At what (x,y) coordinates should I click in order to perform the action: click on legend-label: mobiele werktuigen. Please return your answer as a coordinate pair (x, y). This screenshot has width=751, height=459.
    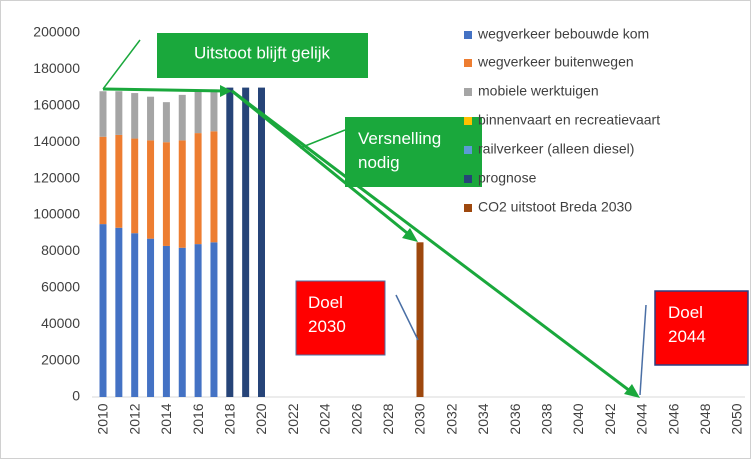
    Looking at the image, I should click on (538, 91).